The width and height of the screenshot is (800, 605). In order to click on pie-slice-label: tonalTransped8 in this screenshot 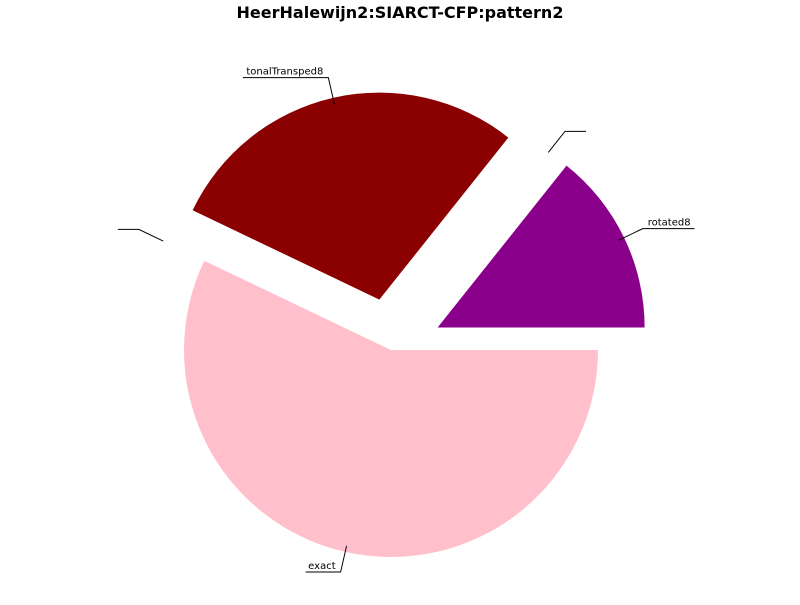, I will do `click(284, 72)`.